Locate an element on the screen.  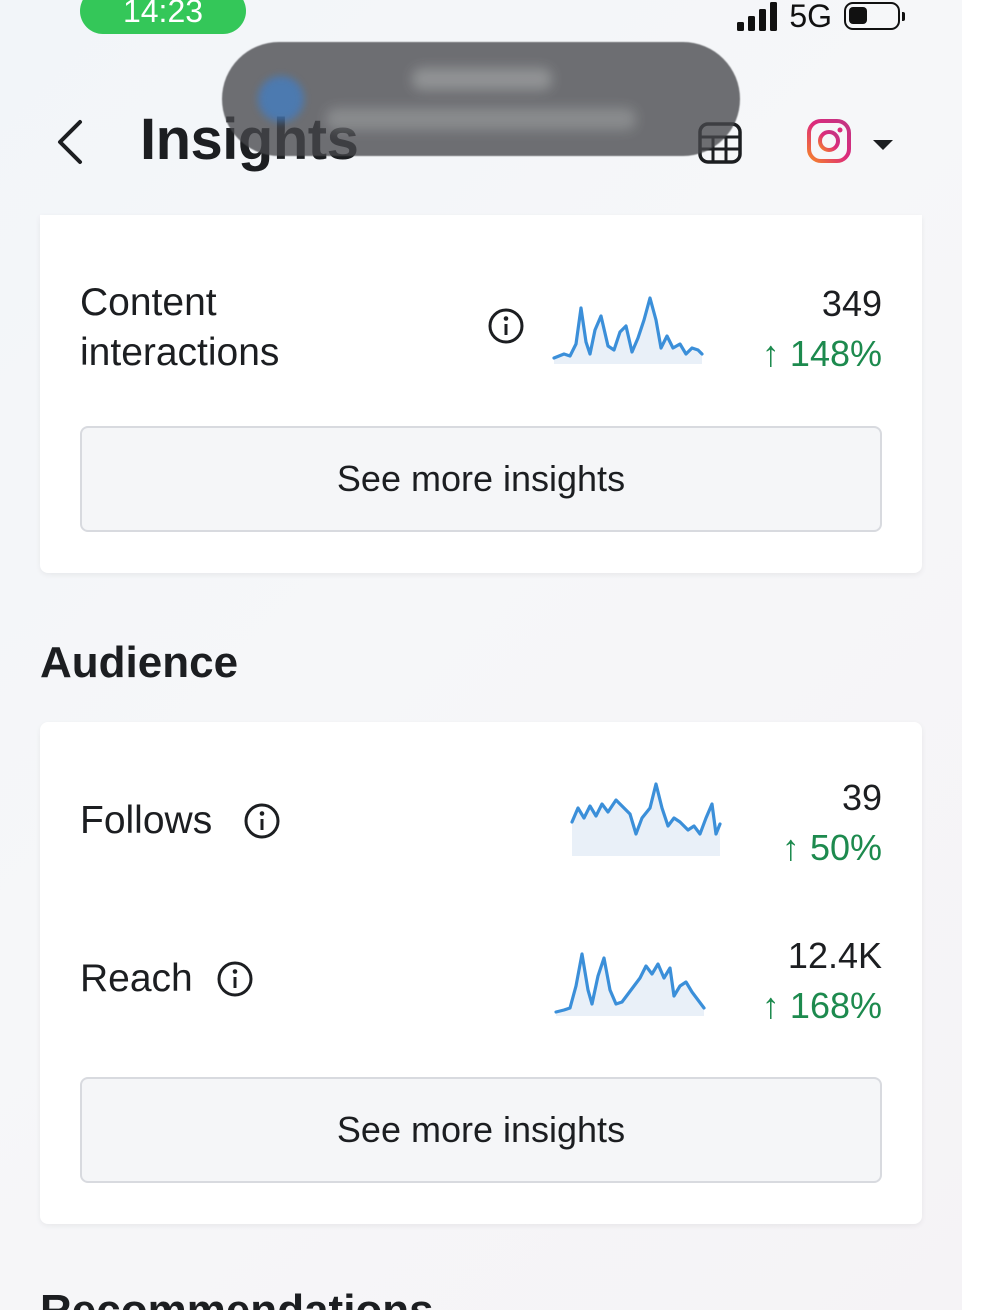
recommendations-heading: Recommendations is located at coordinates (237, 1298).